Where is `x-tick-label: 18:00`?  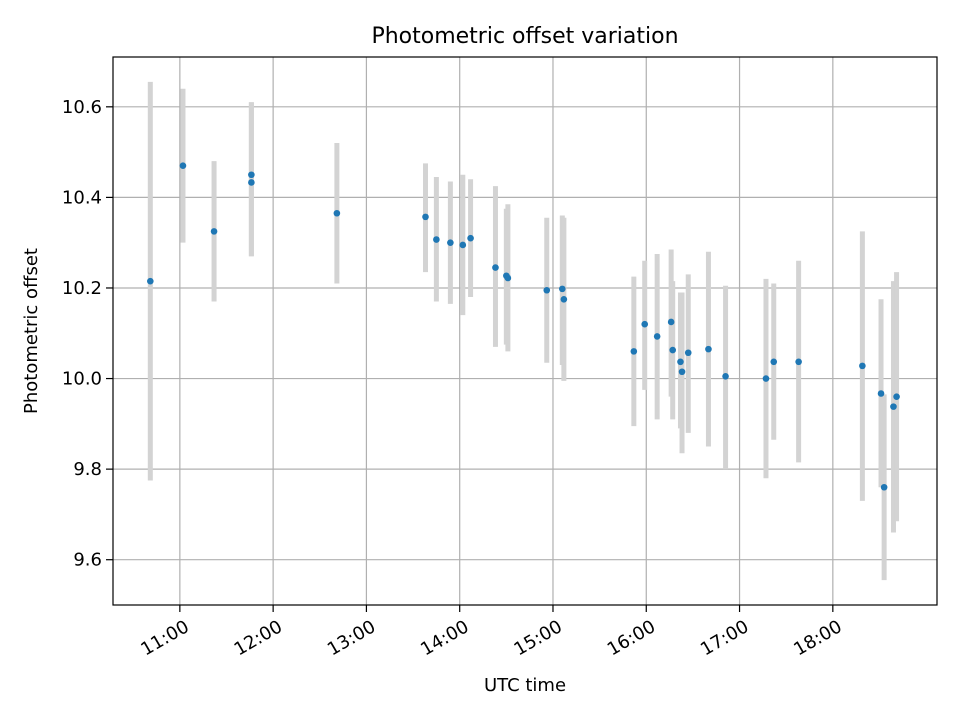
x-tick-label: 18:00 is located at coordinates (817, 638).